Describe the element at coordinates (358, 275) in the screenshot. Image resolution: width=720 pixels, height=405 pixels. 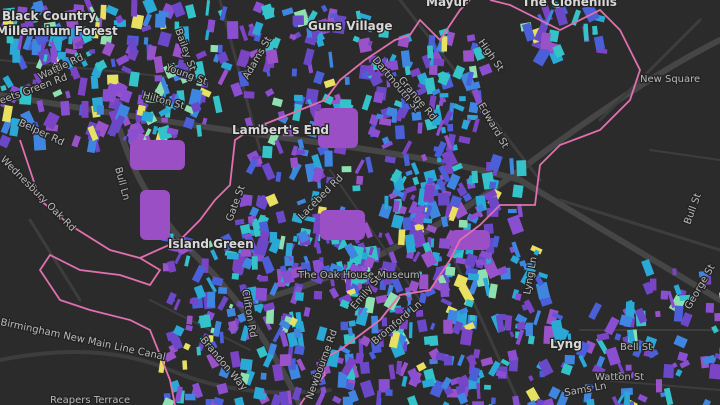
I see `place-label: The Oak House Museum` at that location.